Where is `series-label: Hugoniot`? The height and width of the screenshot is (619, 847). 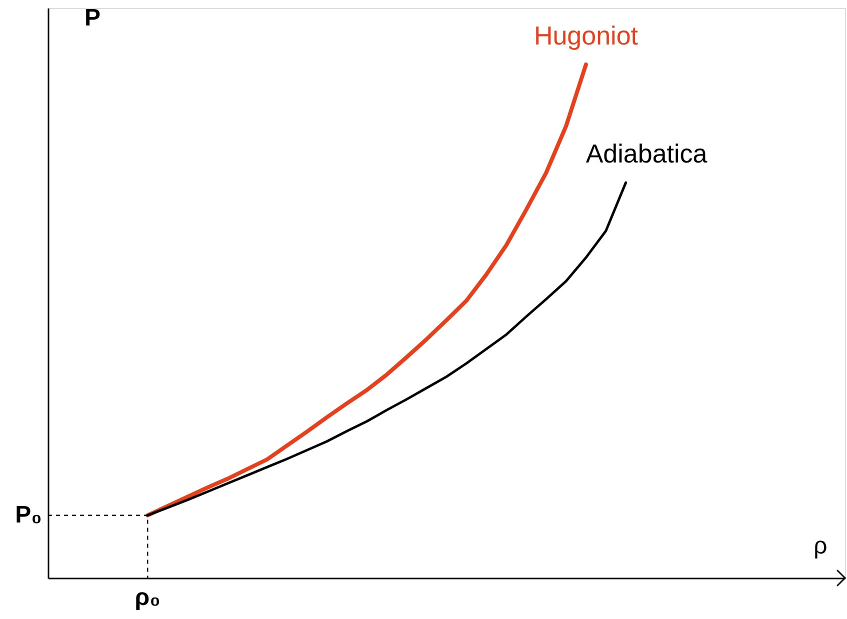 series-label: Hugoniot is located at coordinates (586, 35).